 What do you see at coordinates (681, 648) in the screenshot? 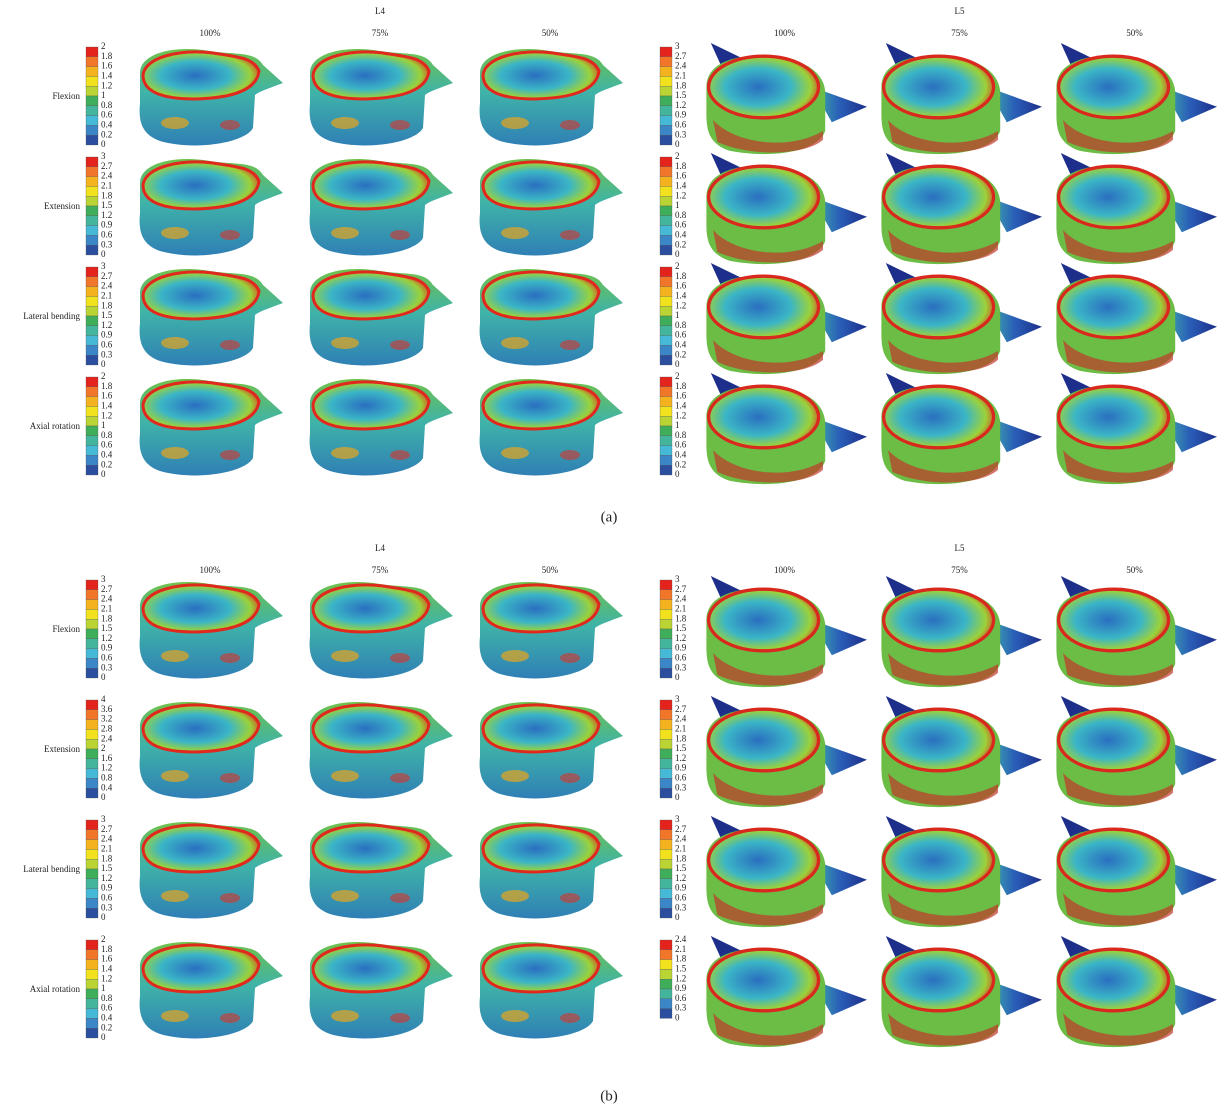
I see `colorbar-tick-label: 0.9` at bounding box center [681, 648].